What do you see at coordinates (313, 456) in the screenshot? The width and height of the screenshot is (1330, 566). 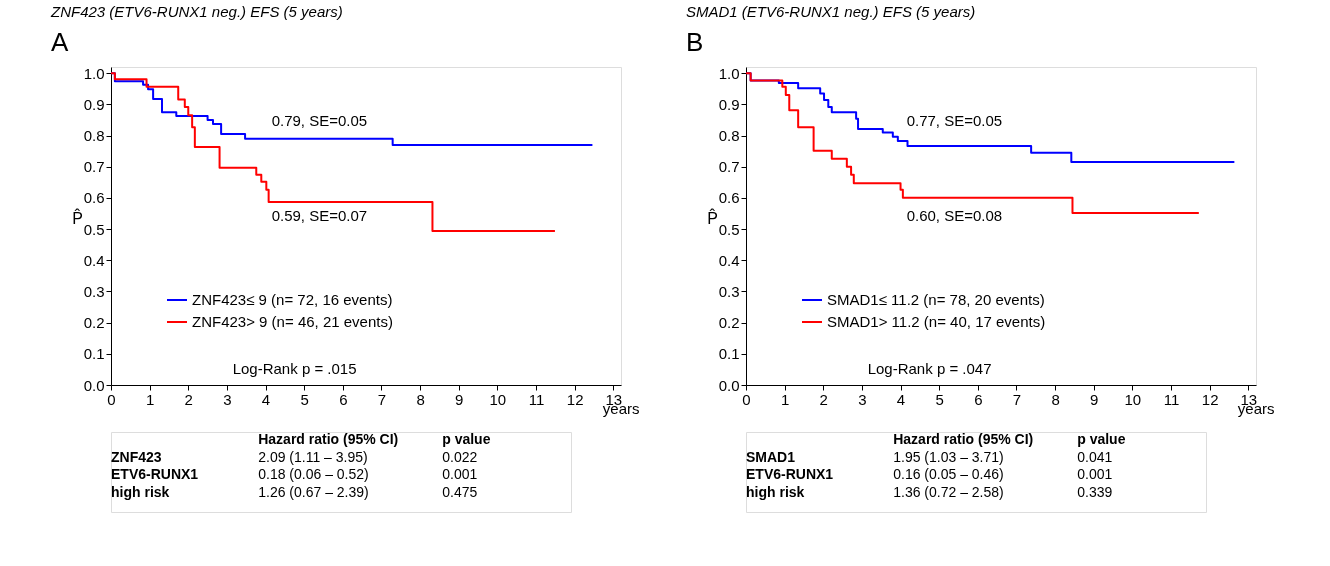 I see `text: 2.09 (1.11 – 3.95)` at bounding box center [313, 456].